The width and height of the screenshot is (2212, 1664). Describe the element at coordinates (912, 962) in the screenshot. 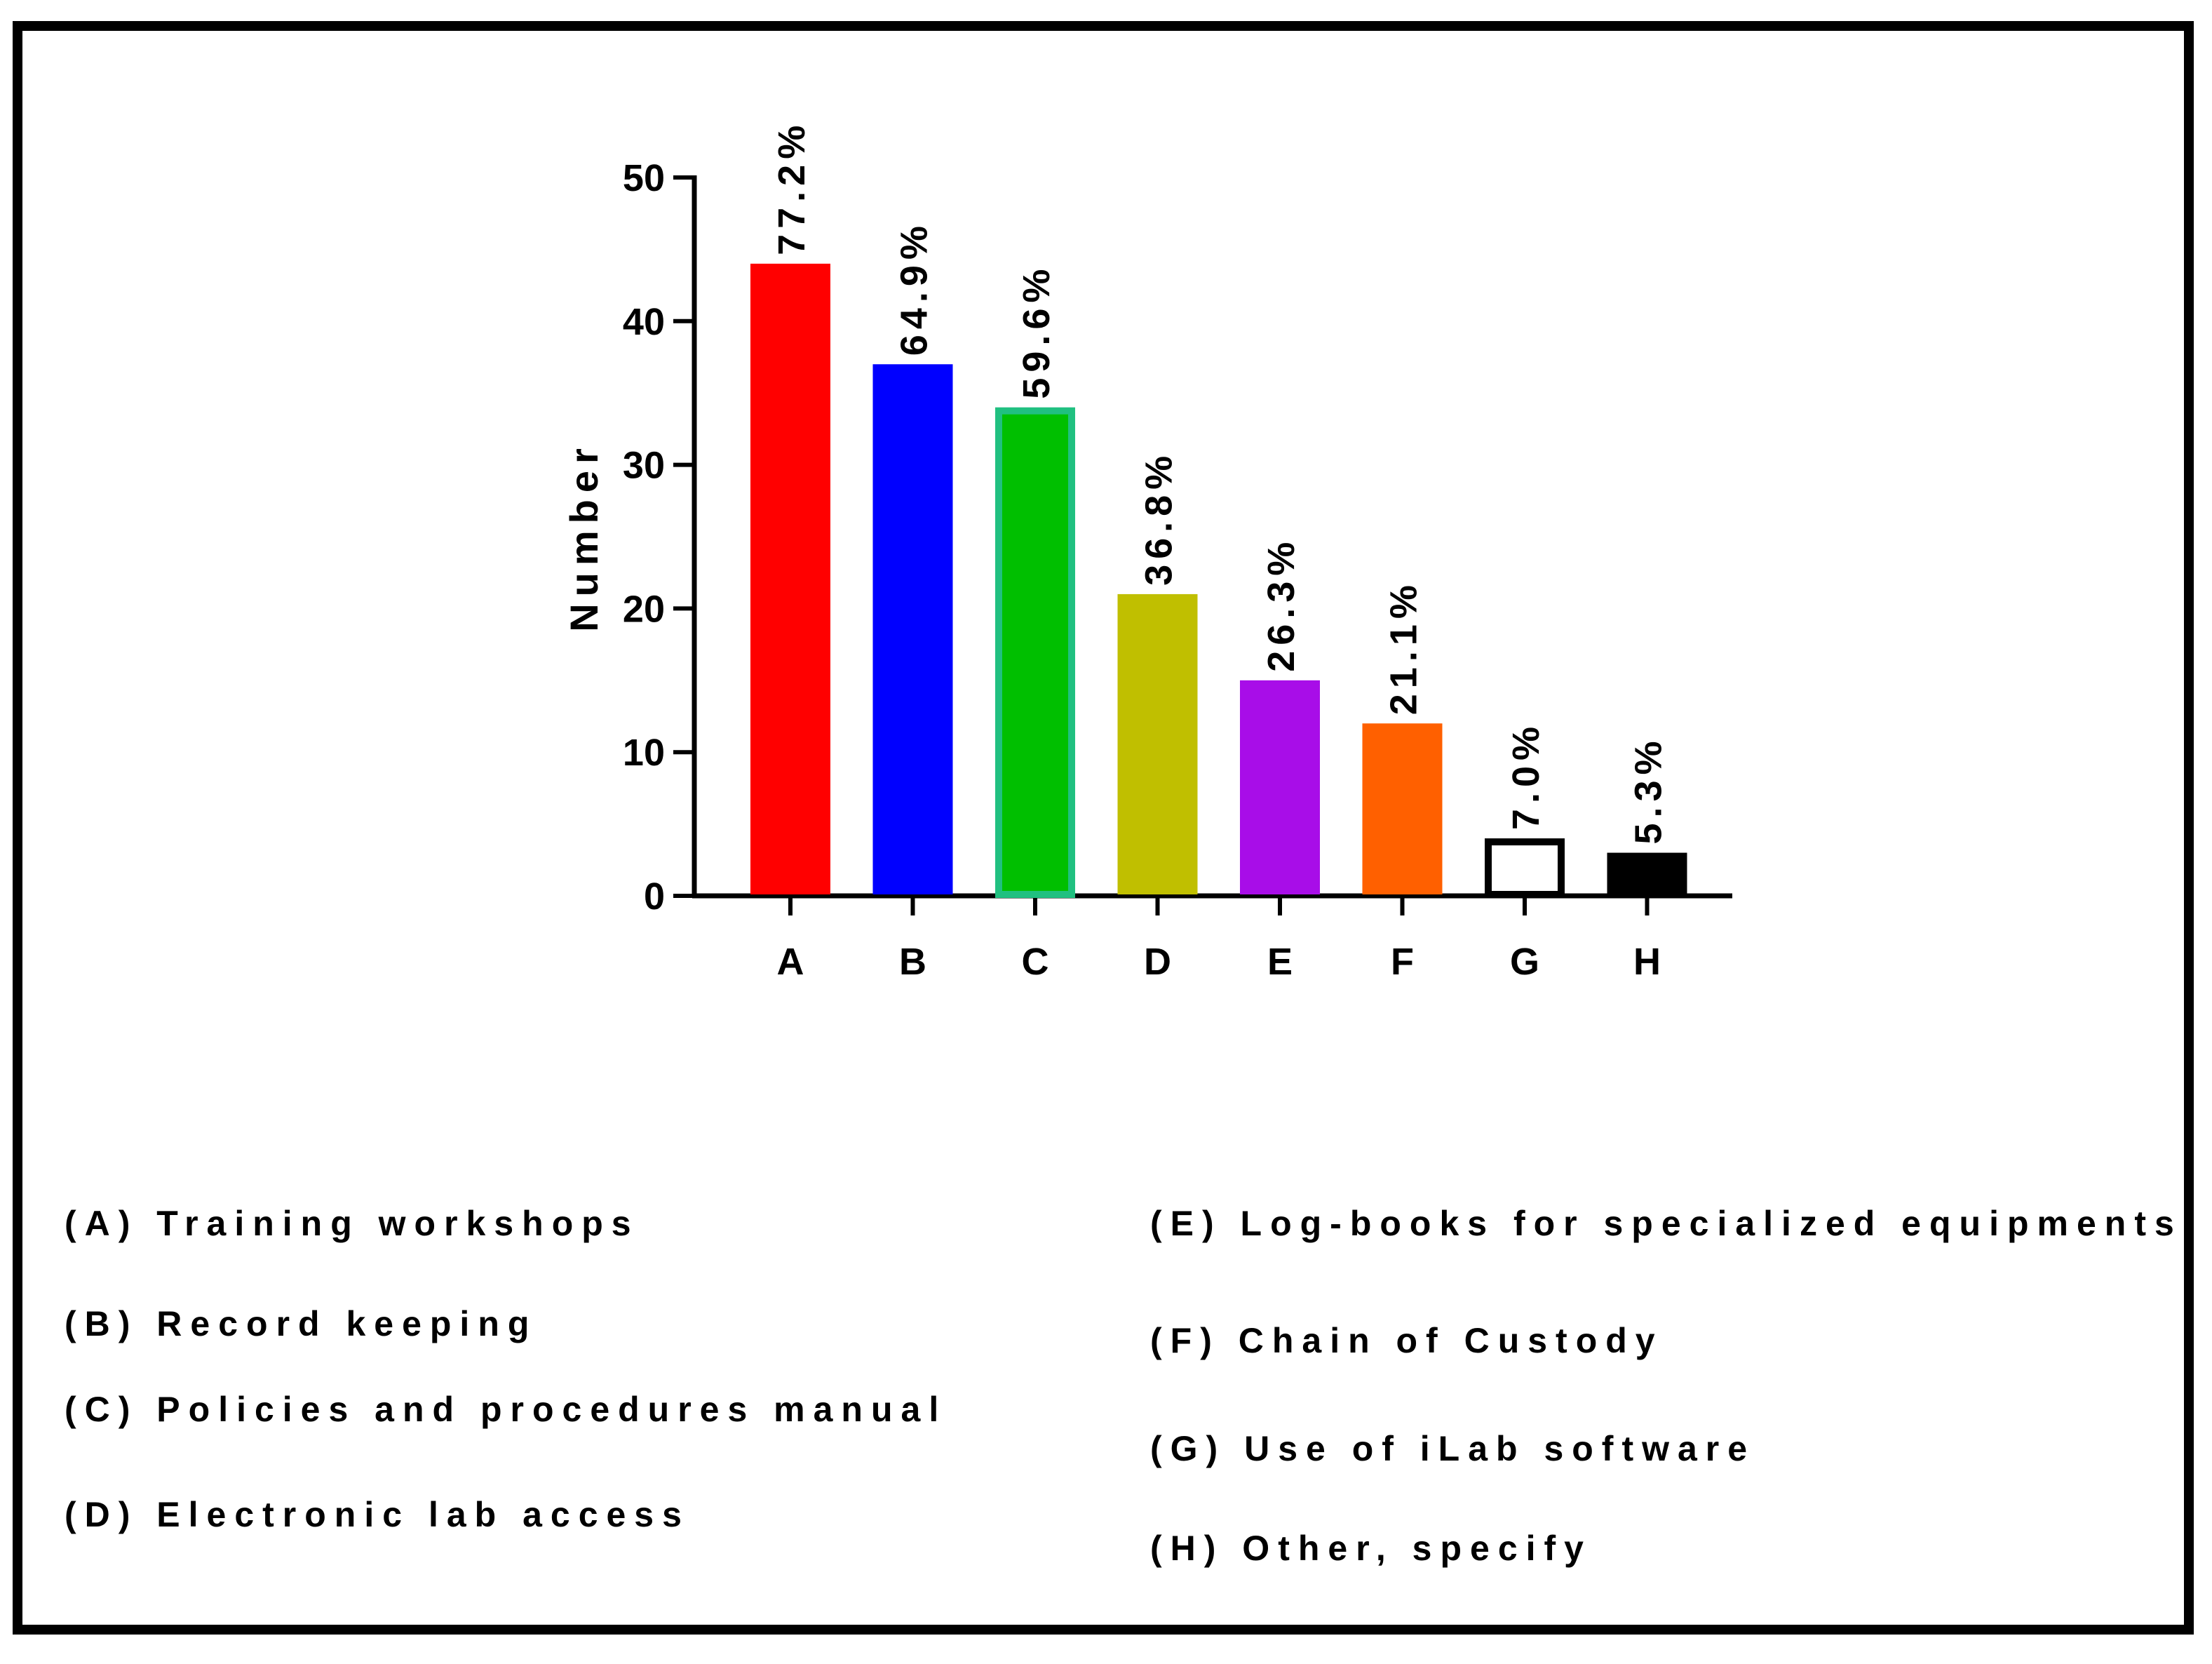

I see `x-tick-label-b: B` at that location.